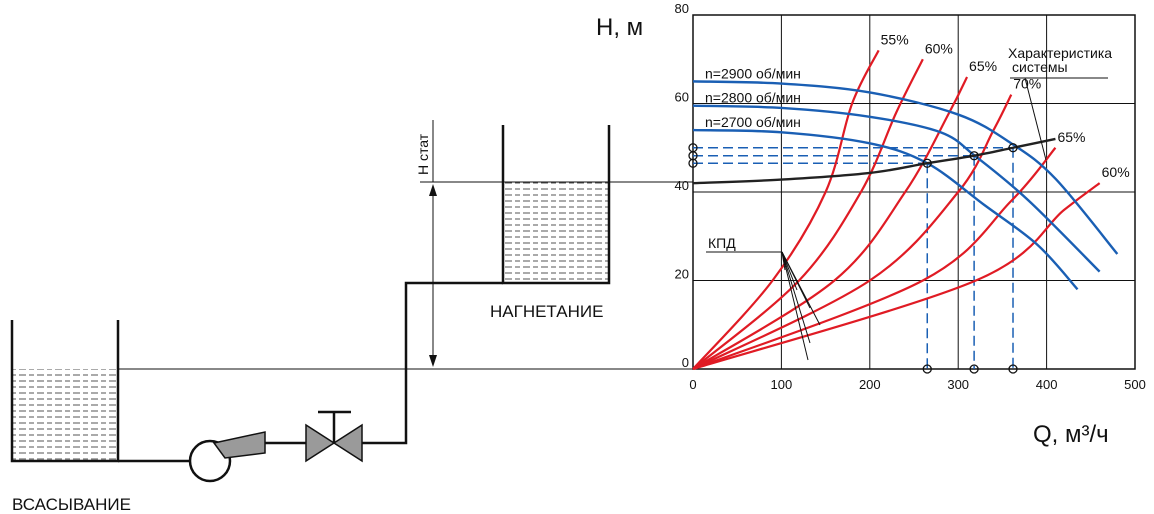 This screenshot has width=1154, height=514. I want to click on pump-icon, so click(227, 457).